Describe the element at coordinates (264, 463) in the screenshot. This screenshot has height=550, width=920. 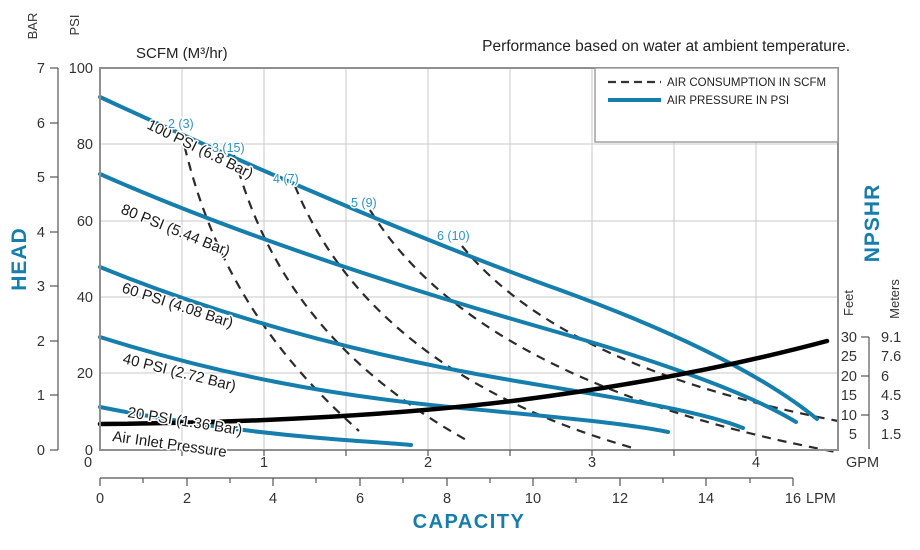
I see `gpm-tick-label: 1` at that location.